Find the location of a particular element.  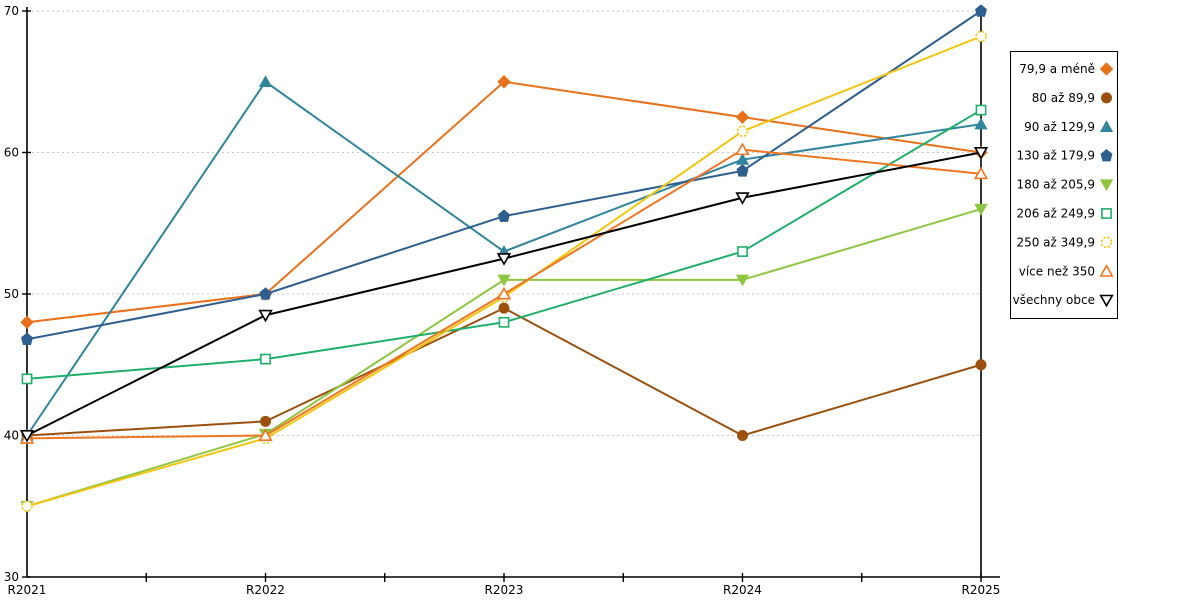

legend-box is located at coordinates (1064, 185).